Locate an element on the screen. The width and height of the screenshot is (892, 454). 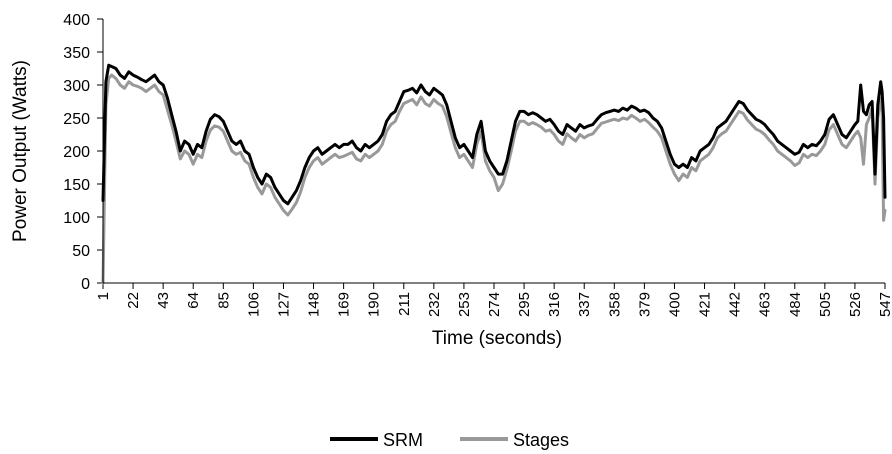
x-tick-label: 148 is located at coordinates (314, 304).